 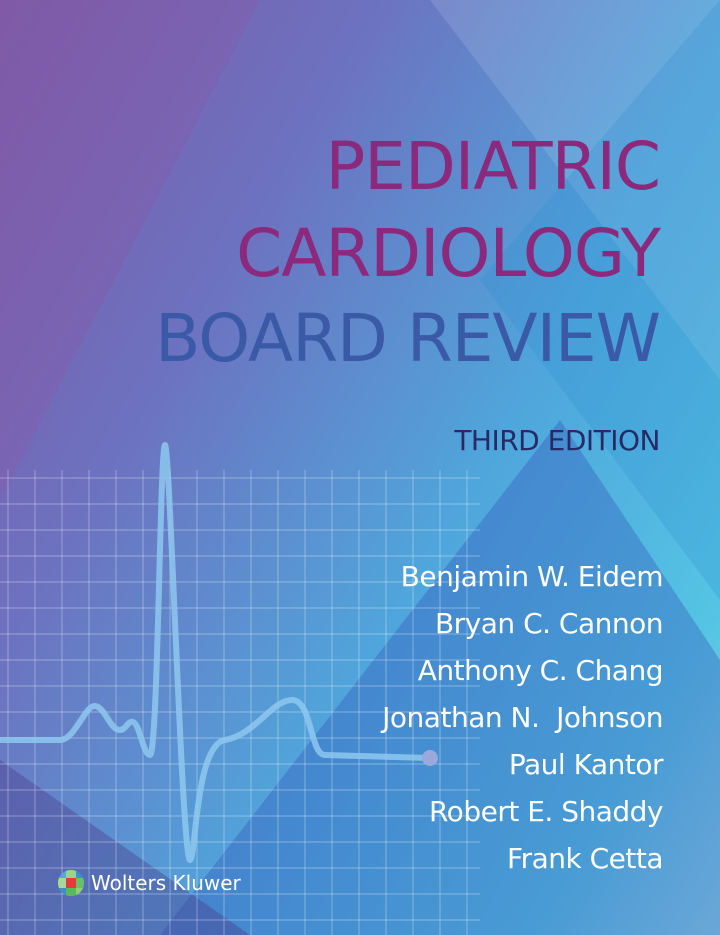 I want to click on author: Anthony C. Chang, so click(x=540, y=670).